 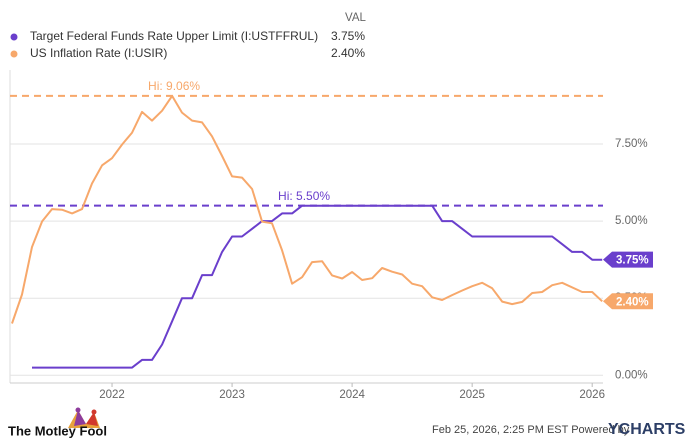 What do you see at coordinates (632, 261) in the screenshot?
I see `end-tag-label: 3.75%` at bounding box center [632, 261].